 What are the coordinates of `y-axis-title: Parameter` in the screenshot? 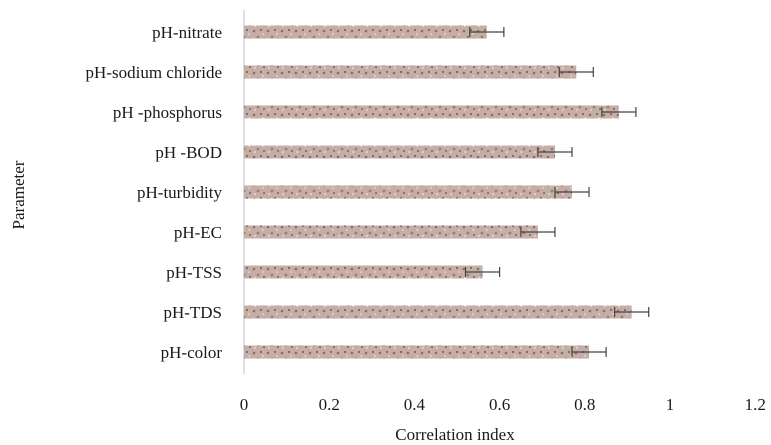 It's located at (18, 194).